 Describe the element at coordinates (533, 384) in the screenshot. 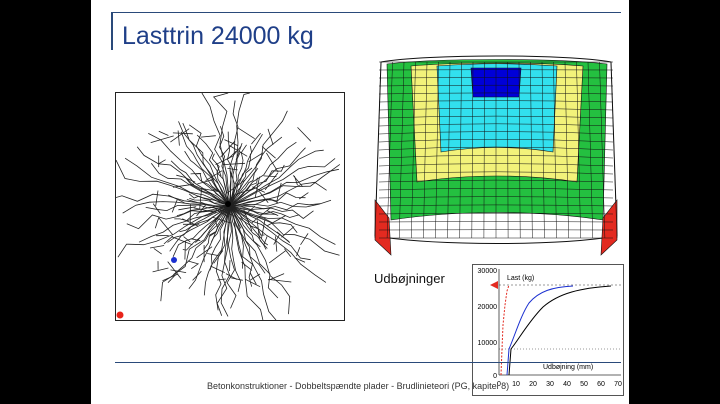

I see `x-tick-20: 20` at that location.